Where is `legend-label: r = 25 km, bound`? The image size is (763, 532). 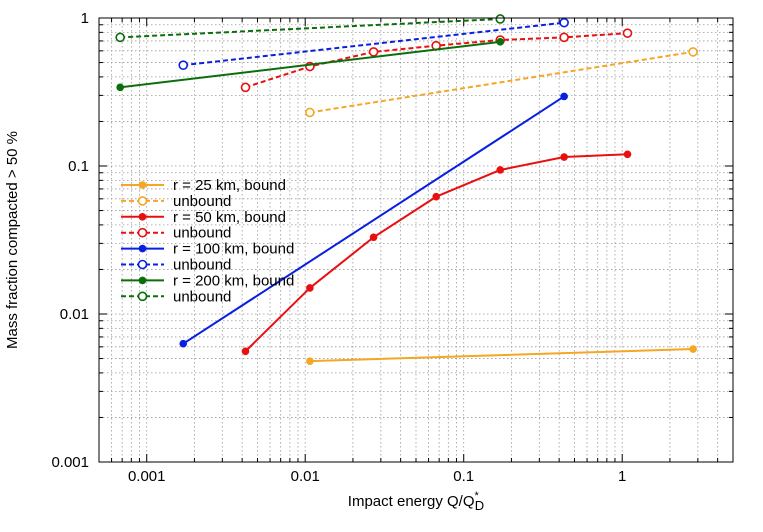
legend-label: r = 25 km, bound is located at coordinates (229, 185).